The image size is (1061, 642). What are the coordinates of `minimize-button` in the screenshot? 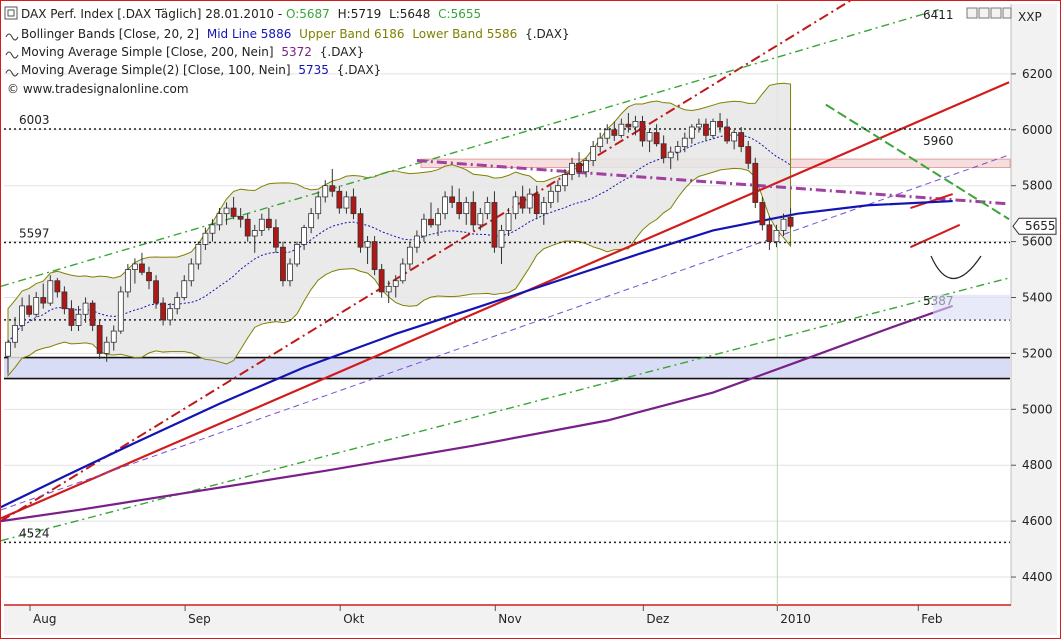 It's located at (972, 13).